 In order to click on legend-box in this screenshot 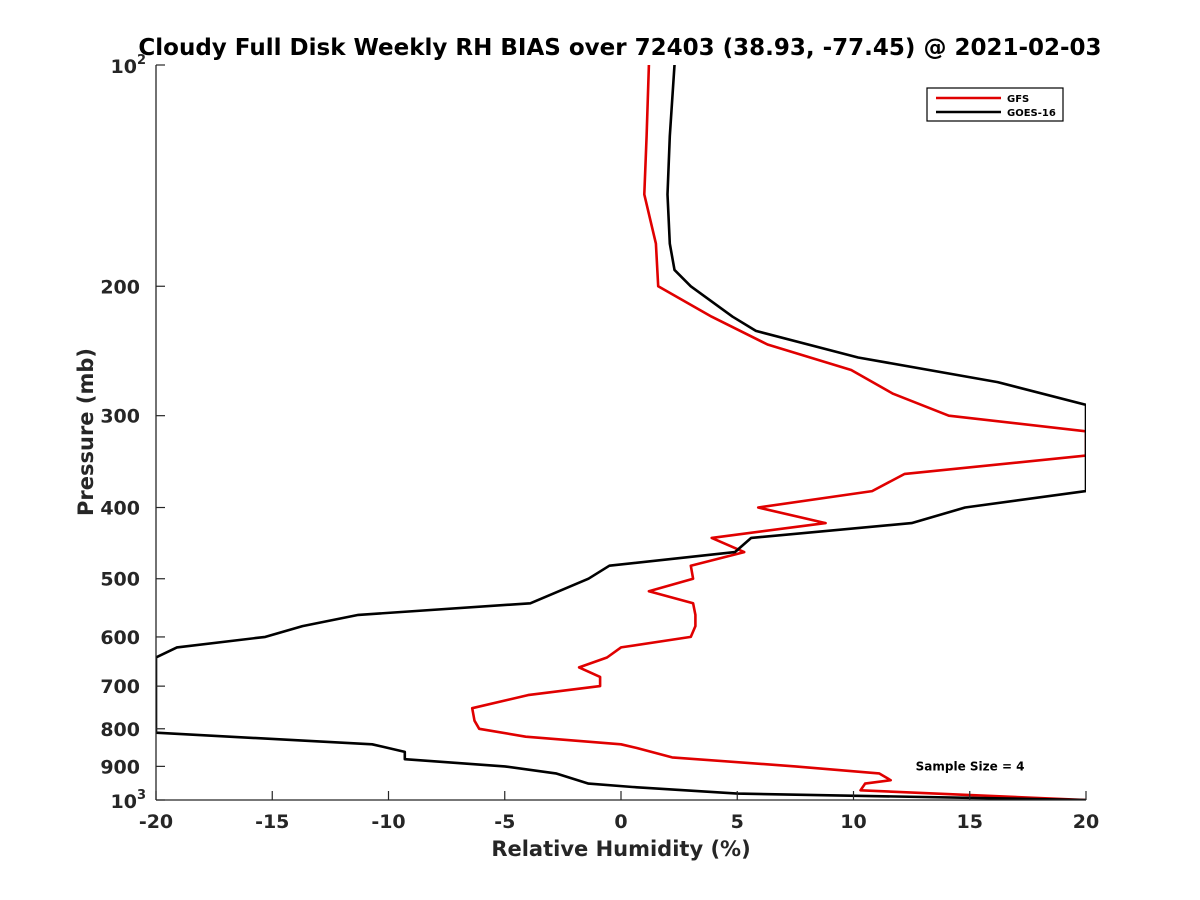, I will do `click(995, 104)`.